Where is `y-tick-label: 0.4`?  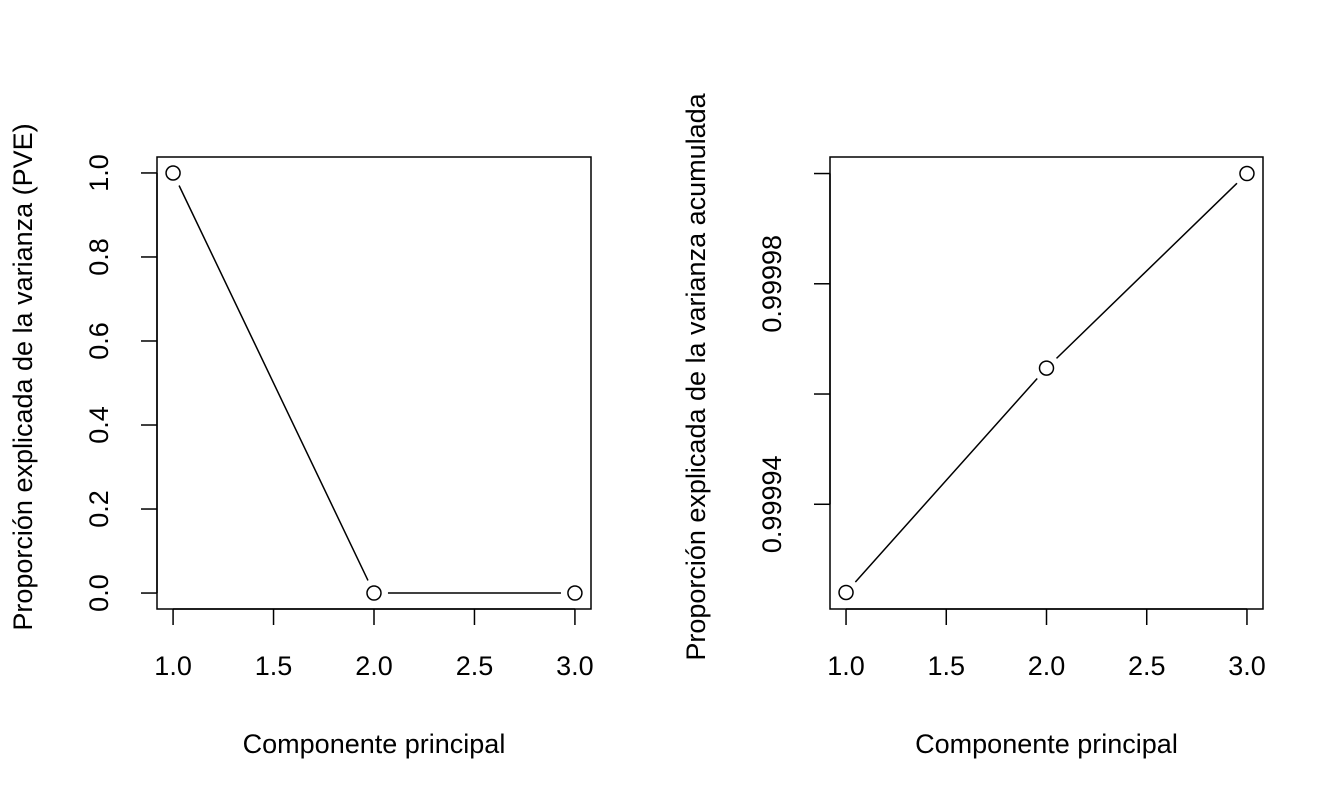
y-tick-label: 0.4 is located at coordinates (99, 425).